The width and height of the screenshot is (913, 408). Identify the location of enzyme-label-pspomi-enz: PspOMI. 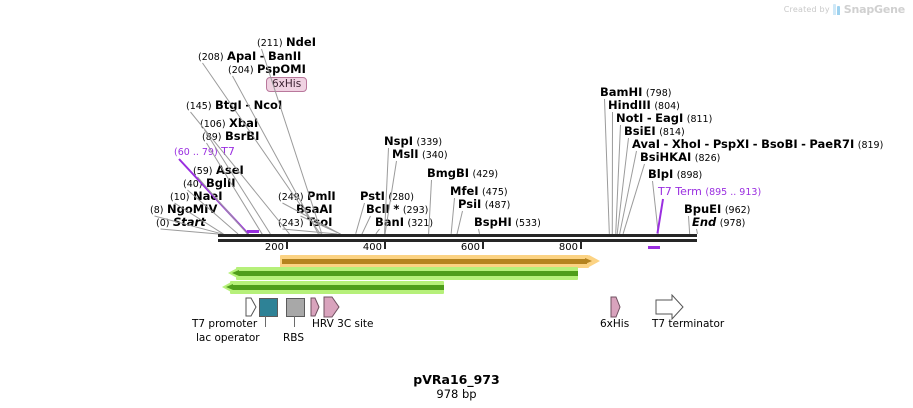
(281, 69).